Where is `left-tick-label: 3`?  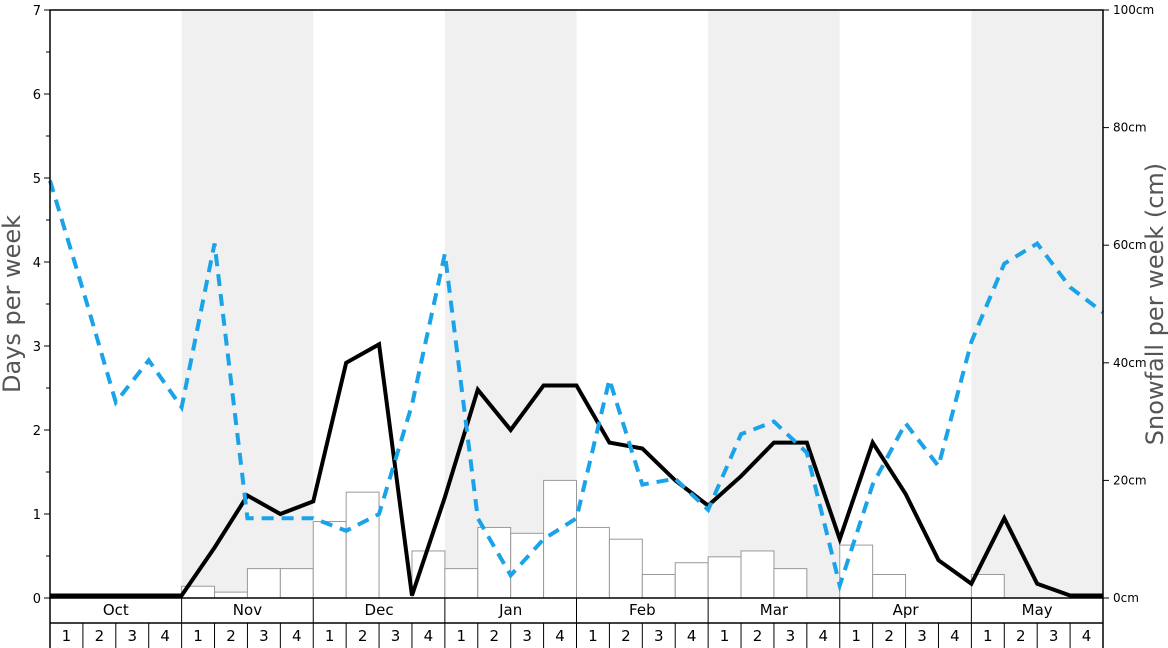 left-tick-label: 3 is located at coordinates (37, 347).